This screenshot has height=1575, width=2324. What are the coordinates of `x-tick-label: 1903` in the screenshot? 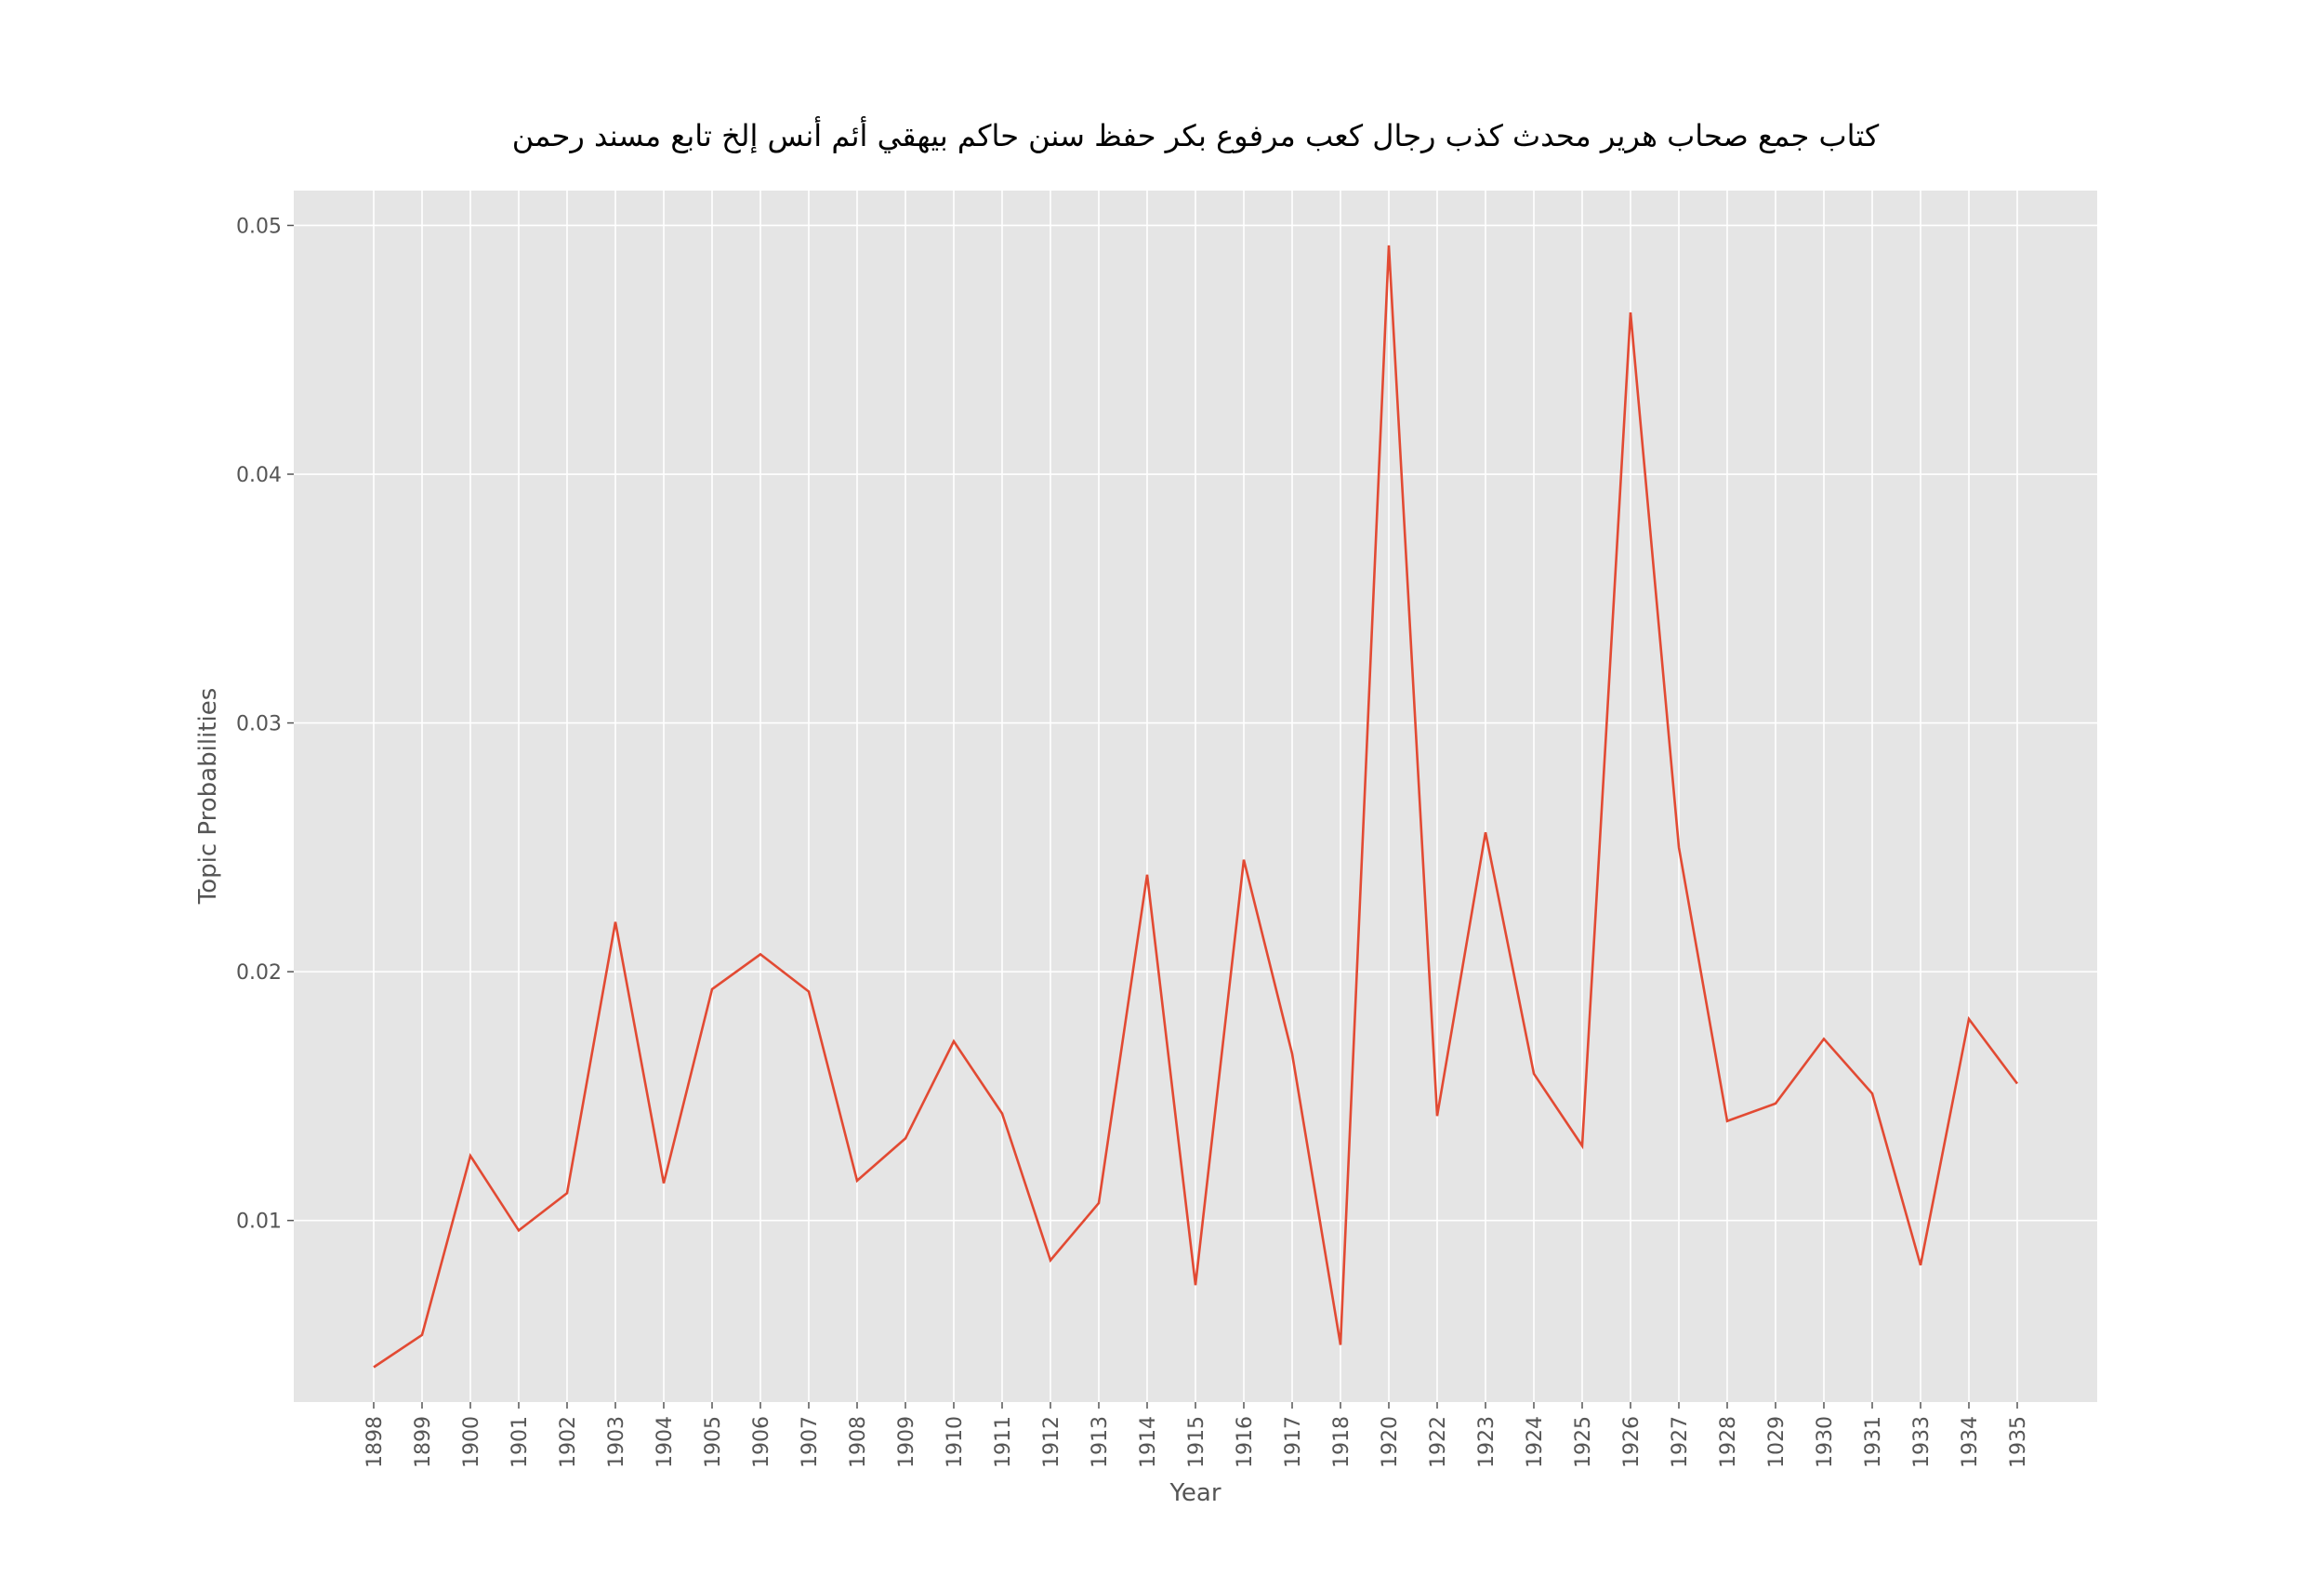 It's located at (616, 1442).